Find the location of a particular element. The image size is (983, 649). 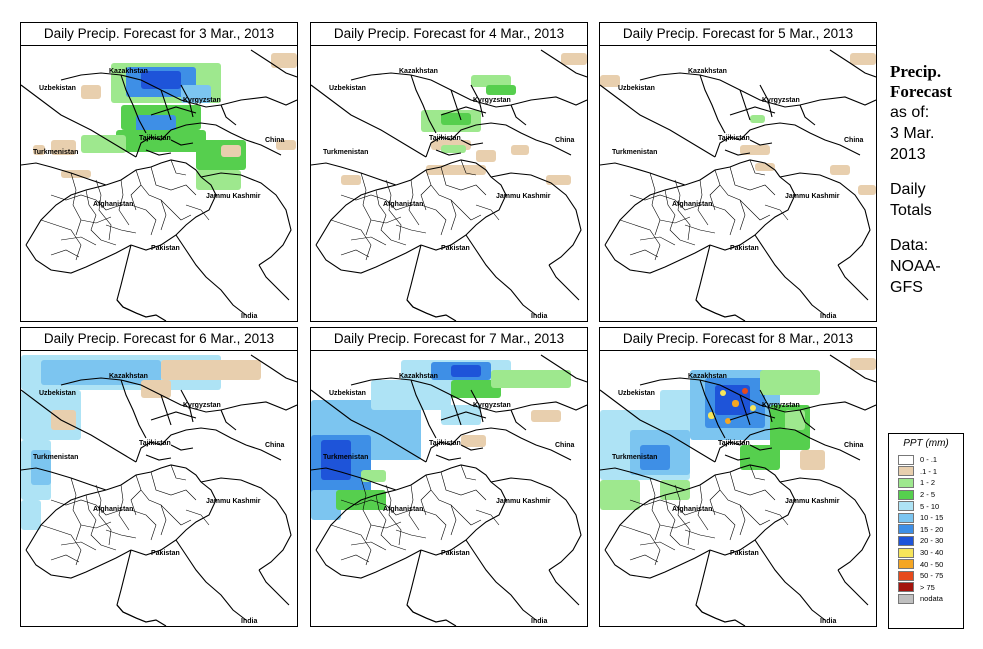

legend-item: 15 - 20 is located at coordinates (930, 530).